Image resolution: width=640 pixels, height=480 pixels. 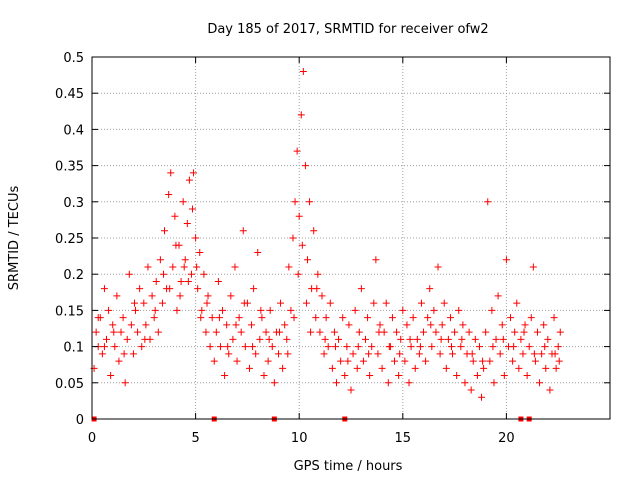 I want to click on y-tick-label: 0.15, so click(x=69, y=311).